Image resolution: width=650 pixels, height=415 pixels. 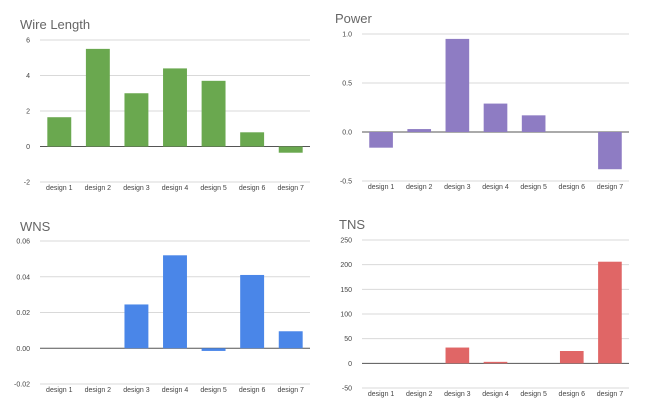 I want to click on tns-x-tick-label: design 6, so click(x=572, y=394).